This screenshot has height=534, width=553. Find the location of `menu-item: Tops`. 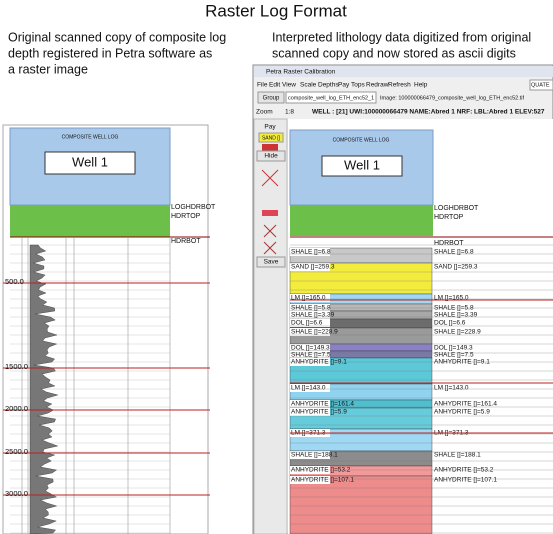

menu-item: Tops is located at coordinates (358, 85).